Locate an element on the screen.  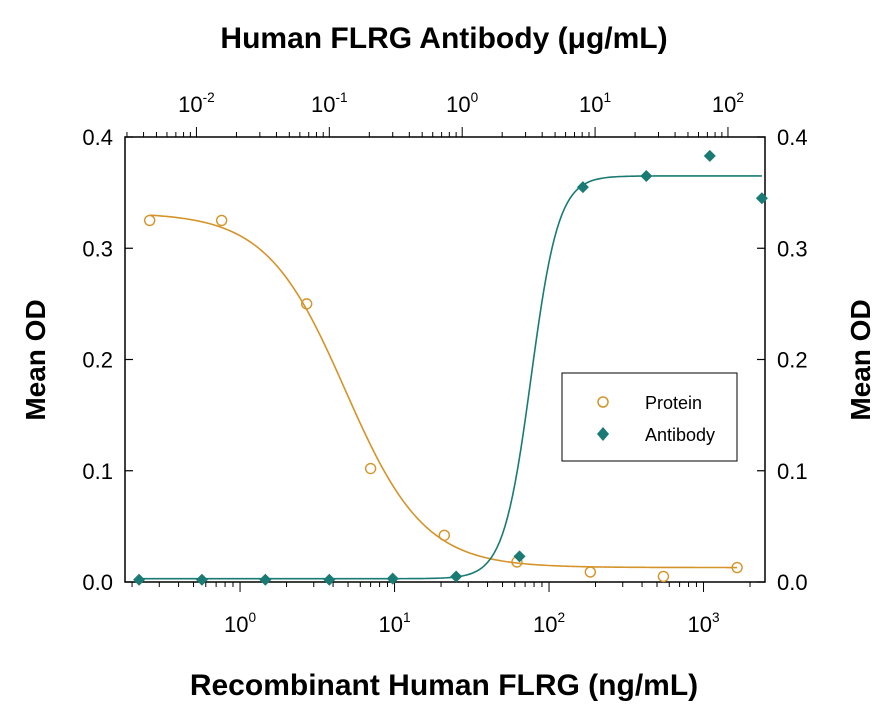
y-tick-label-right: 0.1 is located at coordinates (792, 471).